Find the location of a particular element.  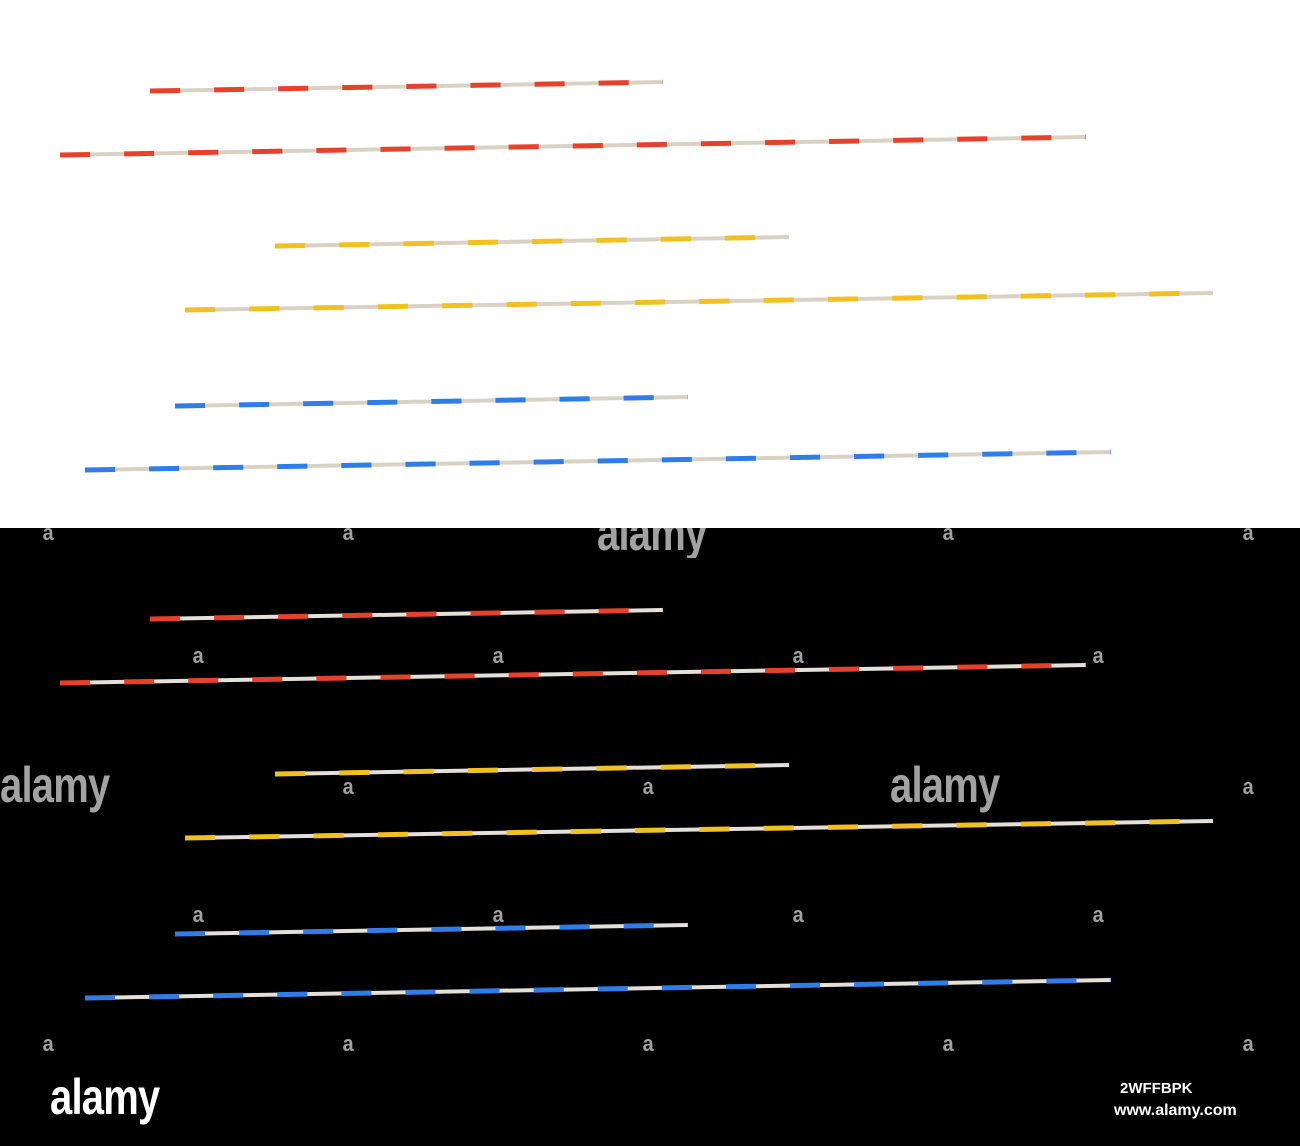

alamy-logo: alamy is located at coordinates (105, 1097).